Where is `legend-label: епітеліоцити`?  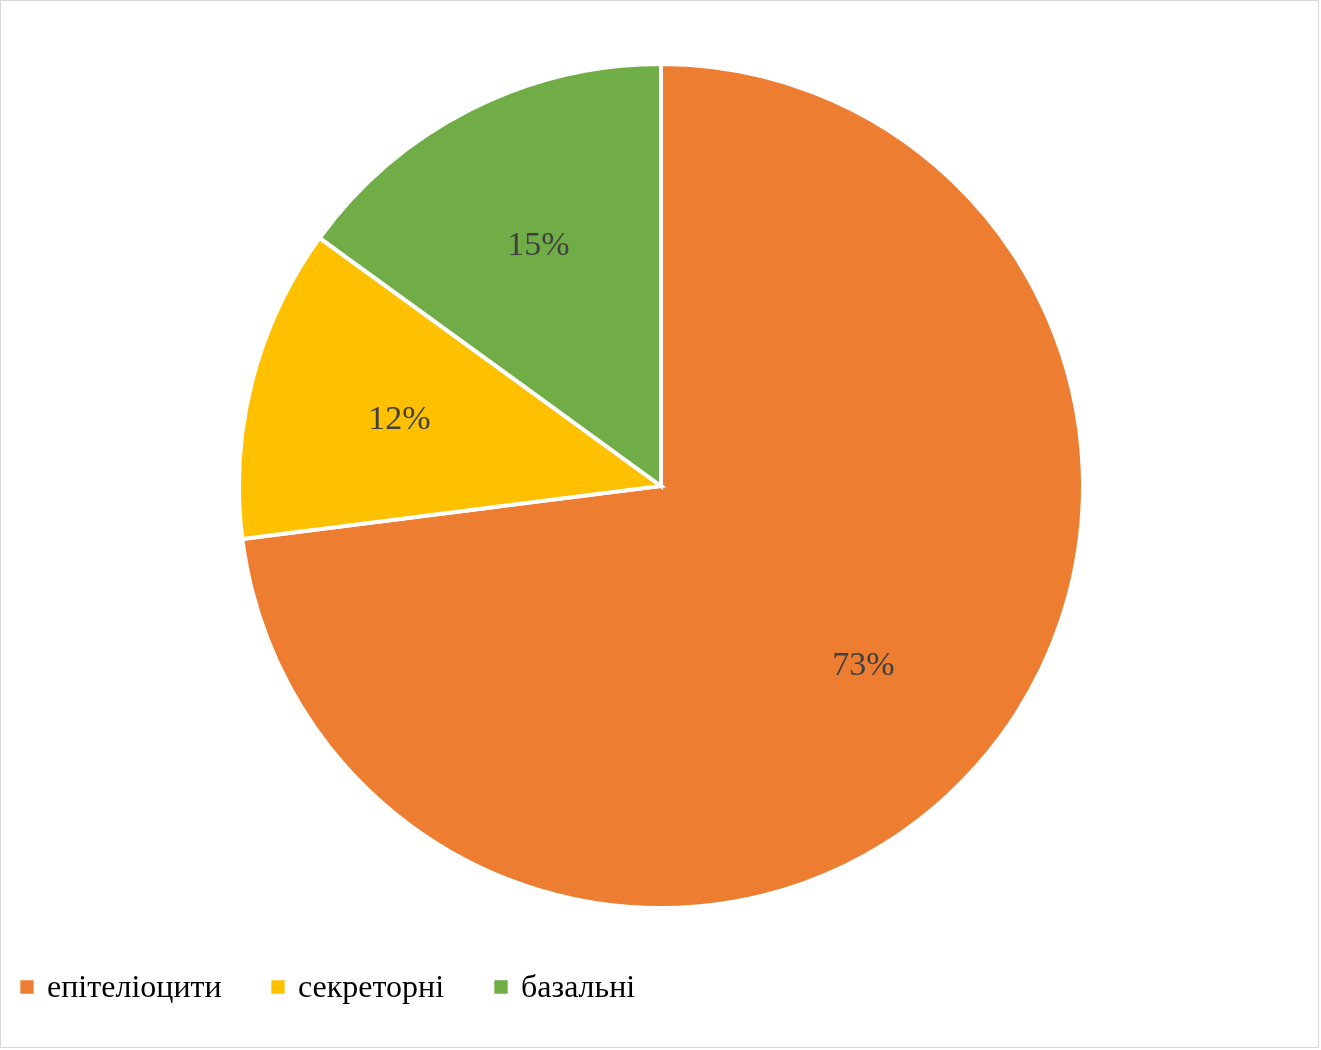
legend-label: епітеліоцити is located at coordinates (134, 986).